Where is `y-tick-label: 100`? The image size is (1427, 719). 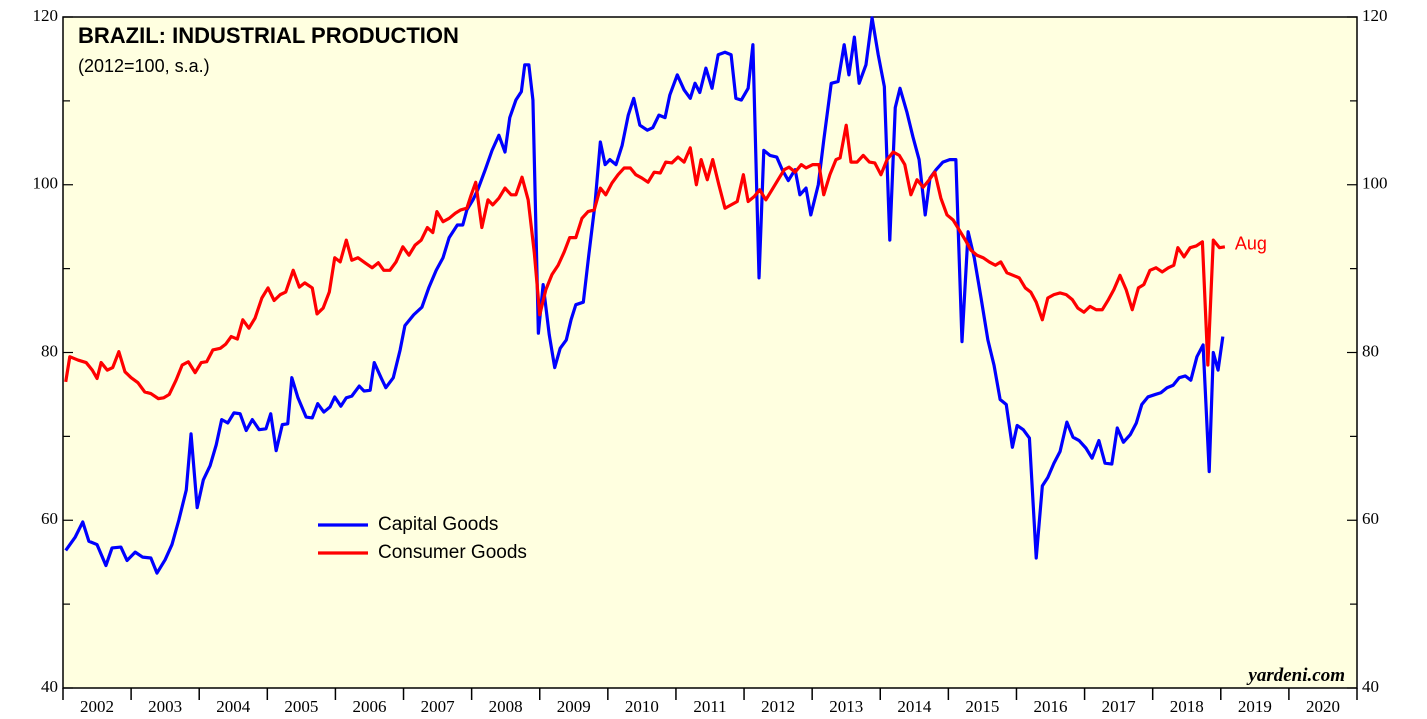
y-tick-label: 100 is located at coordinates (46, 183).